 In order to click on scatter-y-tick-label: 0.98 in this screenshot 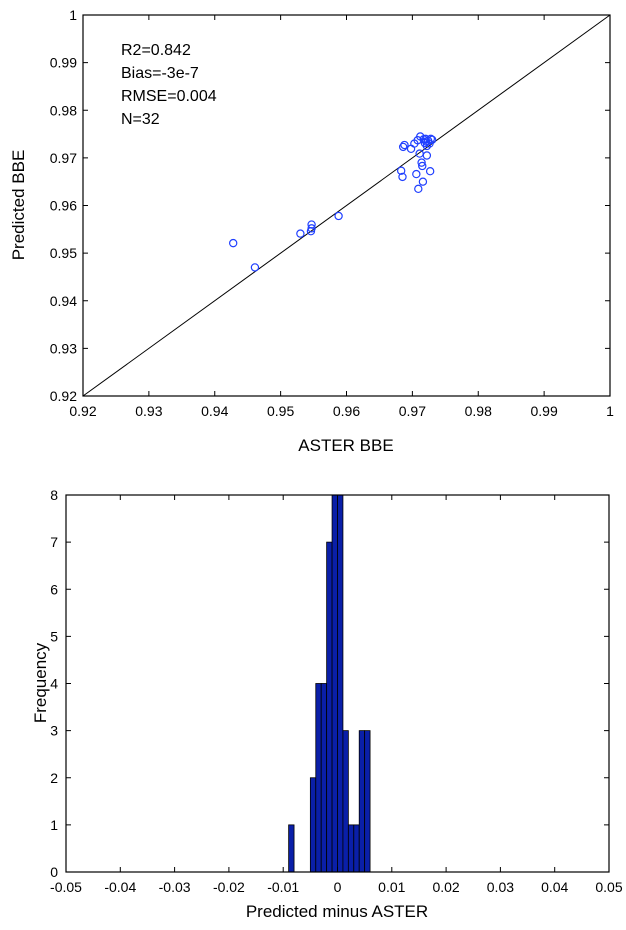, I will do `click(63, 110)`.